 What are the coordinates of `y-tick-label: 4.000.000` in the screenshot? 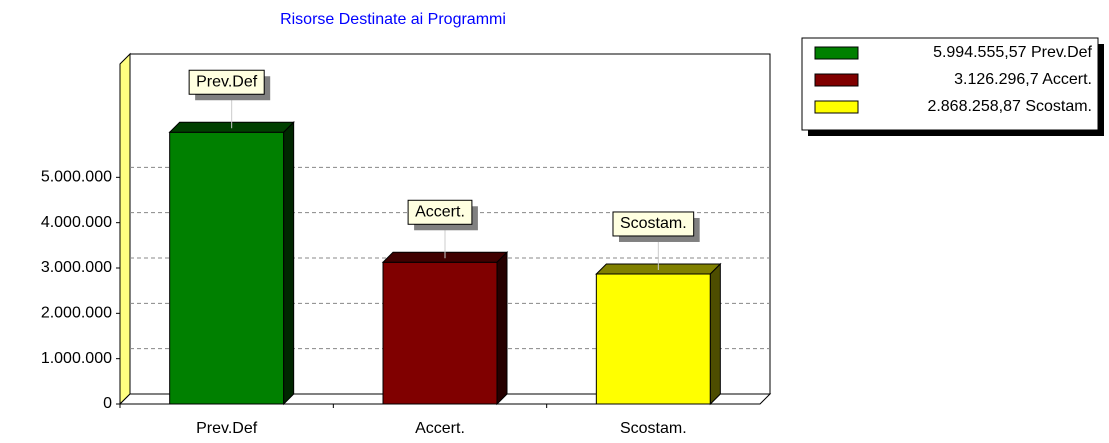 It's located at (76, 222).